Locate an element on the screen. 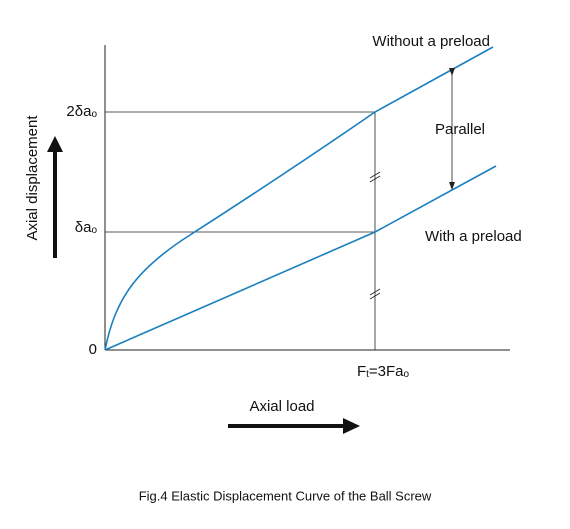  x-mark-rest: =3Fa is located at coordinates (386, 371).